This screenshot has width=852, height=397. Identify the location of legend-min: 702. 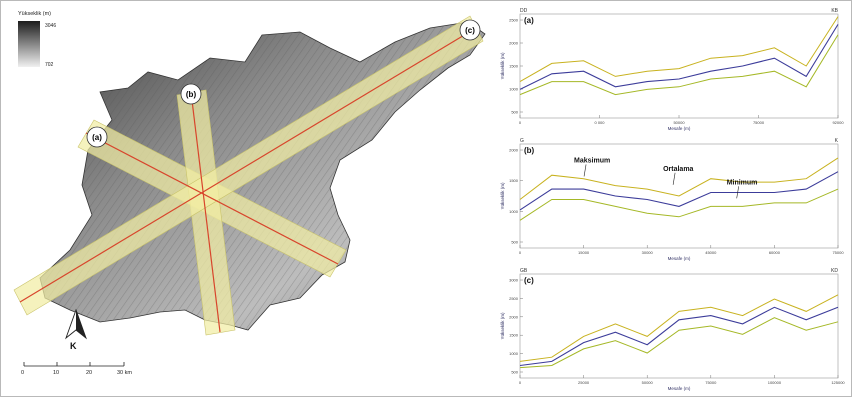
(49, 65).